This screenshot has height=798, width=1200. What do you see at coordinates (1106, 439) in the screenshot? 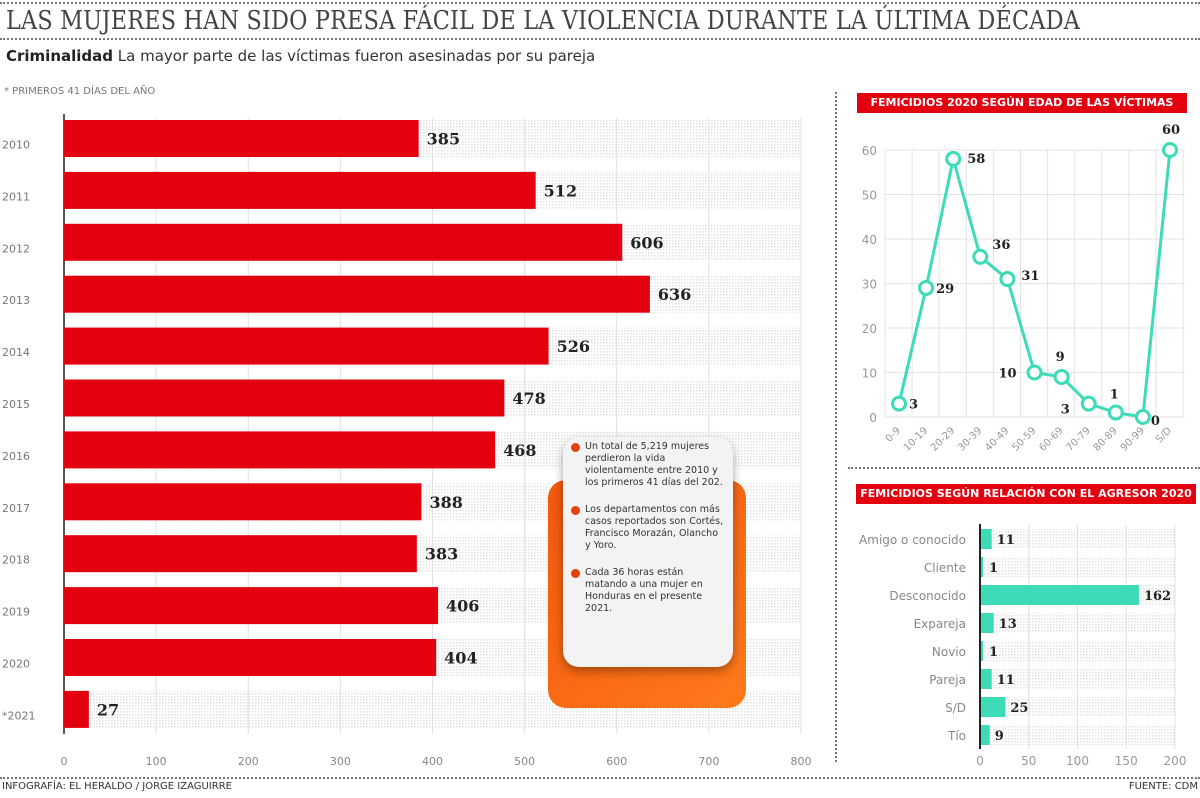
I see `x-tick-label: 80-89` at bounding box center [1106, 439].